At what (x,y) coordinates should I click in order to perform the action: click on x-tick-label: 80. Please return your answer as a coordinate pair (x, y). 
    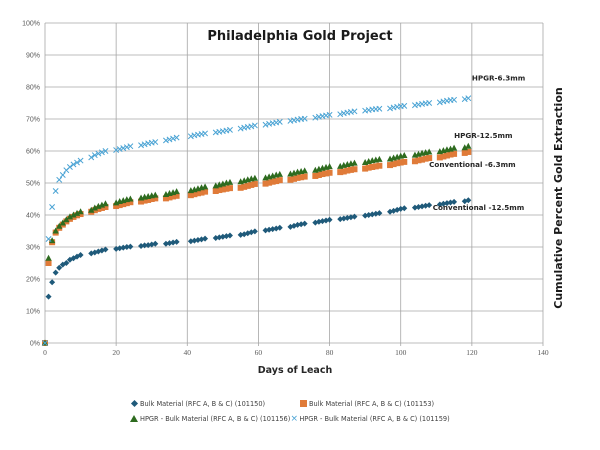
    Looking at the image, I should click on (330, 352).